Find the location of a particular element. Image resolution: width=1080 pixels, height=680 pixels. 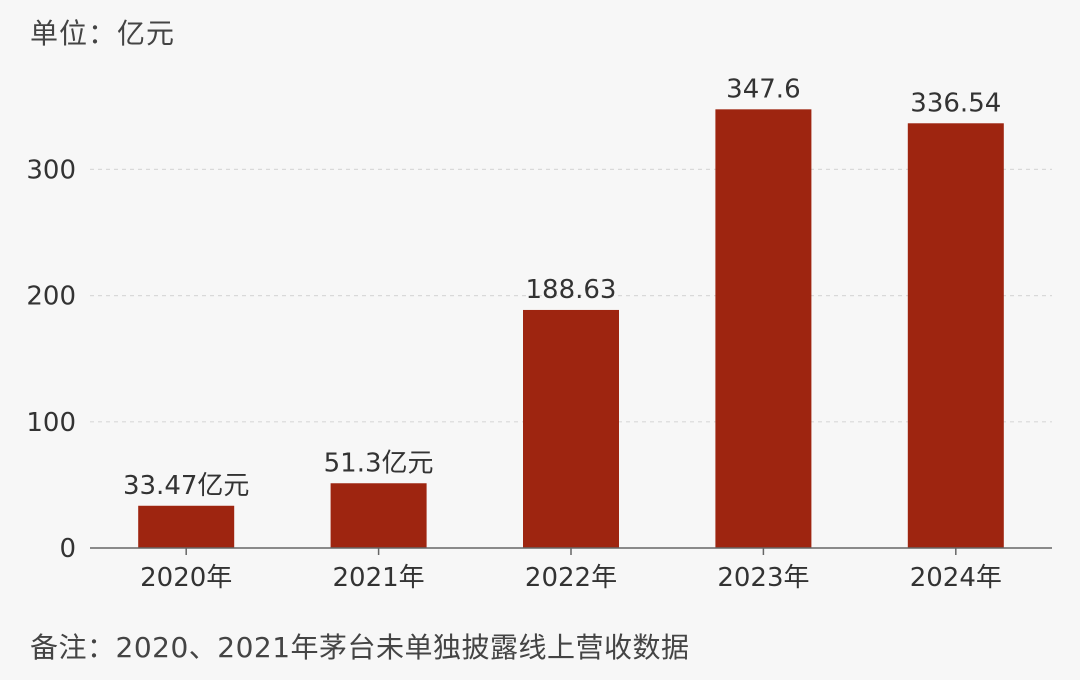

x-tick-label: 2024年 is located at coordinates (956, 578).